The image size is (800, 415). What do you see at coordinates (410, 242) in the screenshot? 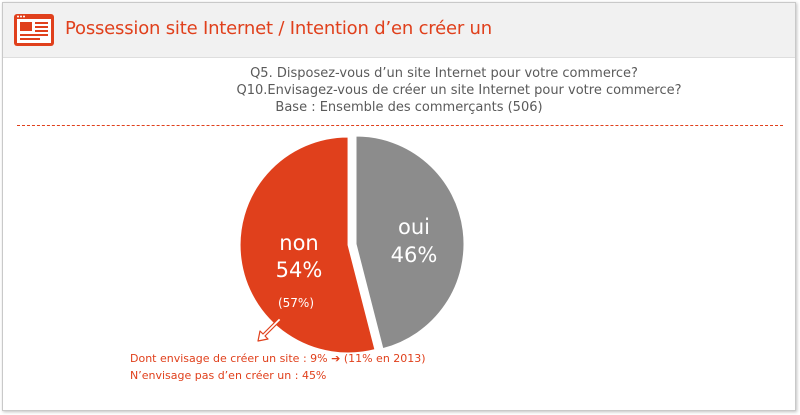
I see `pie-slice-oui` at bounding box center [410, 242].